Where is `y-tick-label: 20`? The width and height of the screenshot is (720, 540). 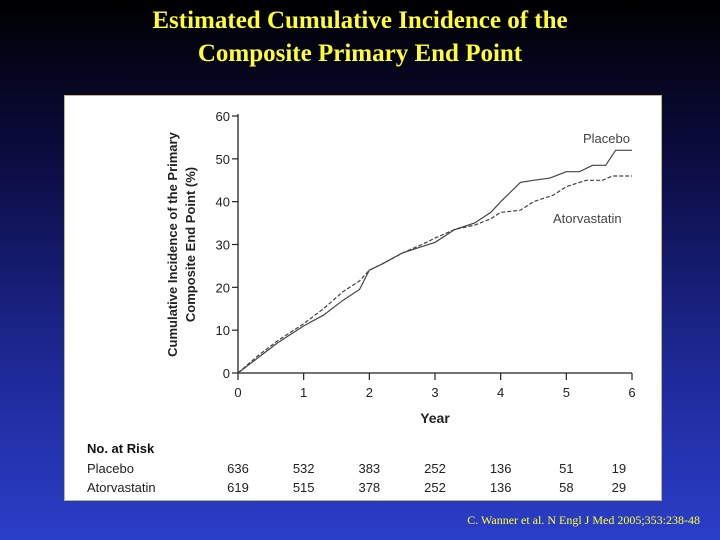 y-tick-label: 20 is located at coordinates (223, 287).